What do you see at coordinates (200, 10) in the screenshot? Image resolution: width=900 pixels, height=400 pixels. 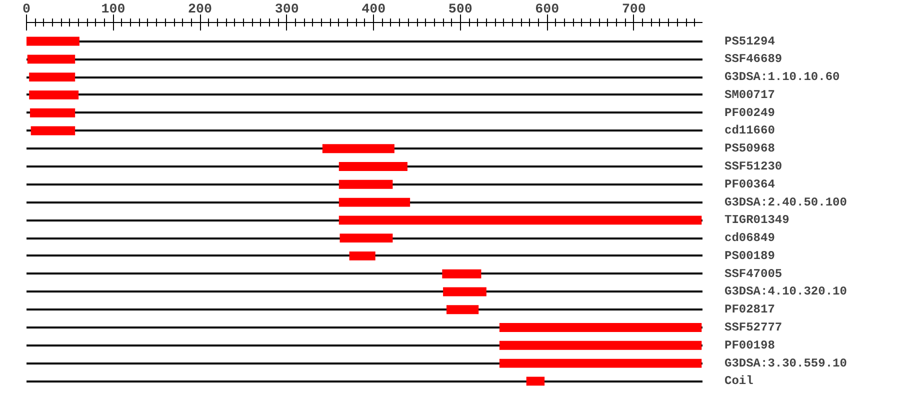 I see `x-tick-label: 200` at bounding box center [200, 10].